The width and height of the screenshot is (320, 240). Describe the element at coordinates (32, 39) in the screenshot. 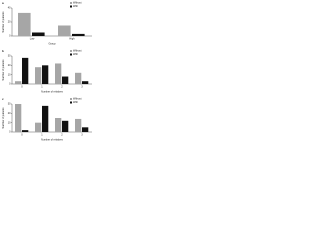

I see `x-tick-label: Low` at that location.